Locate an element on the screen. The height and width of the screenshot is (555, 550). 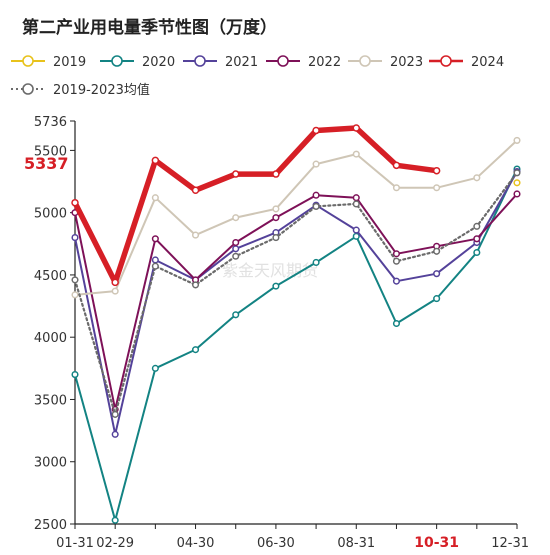
legend-item-2019: 2019 is located at coordinates (48, 62).